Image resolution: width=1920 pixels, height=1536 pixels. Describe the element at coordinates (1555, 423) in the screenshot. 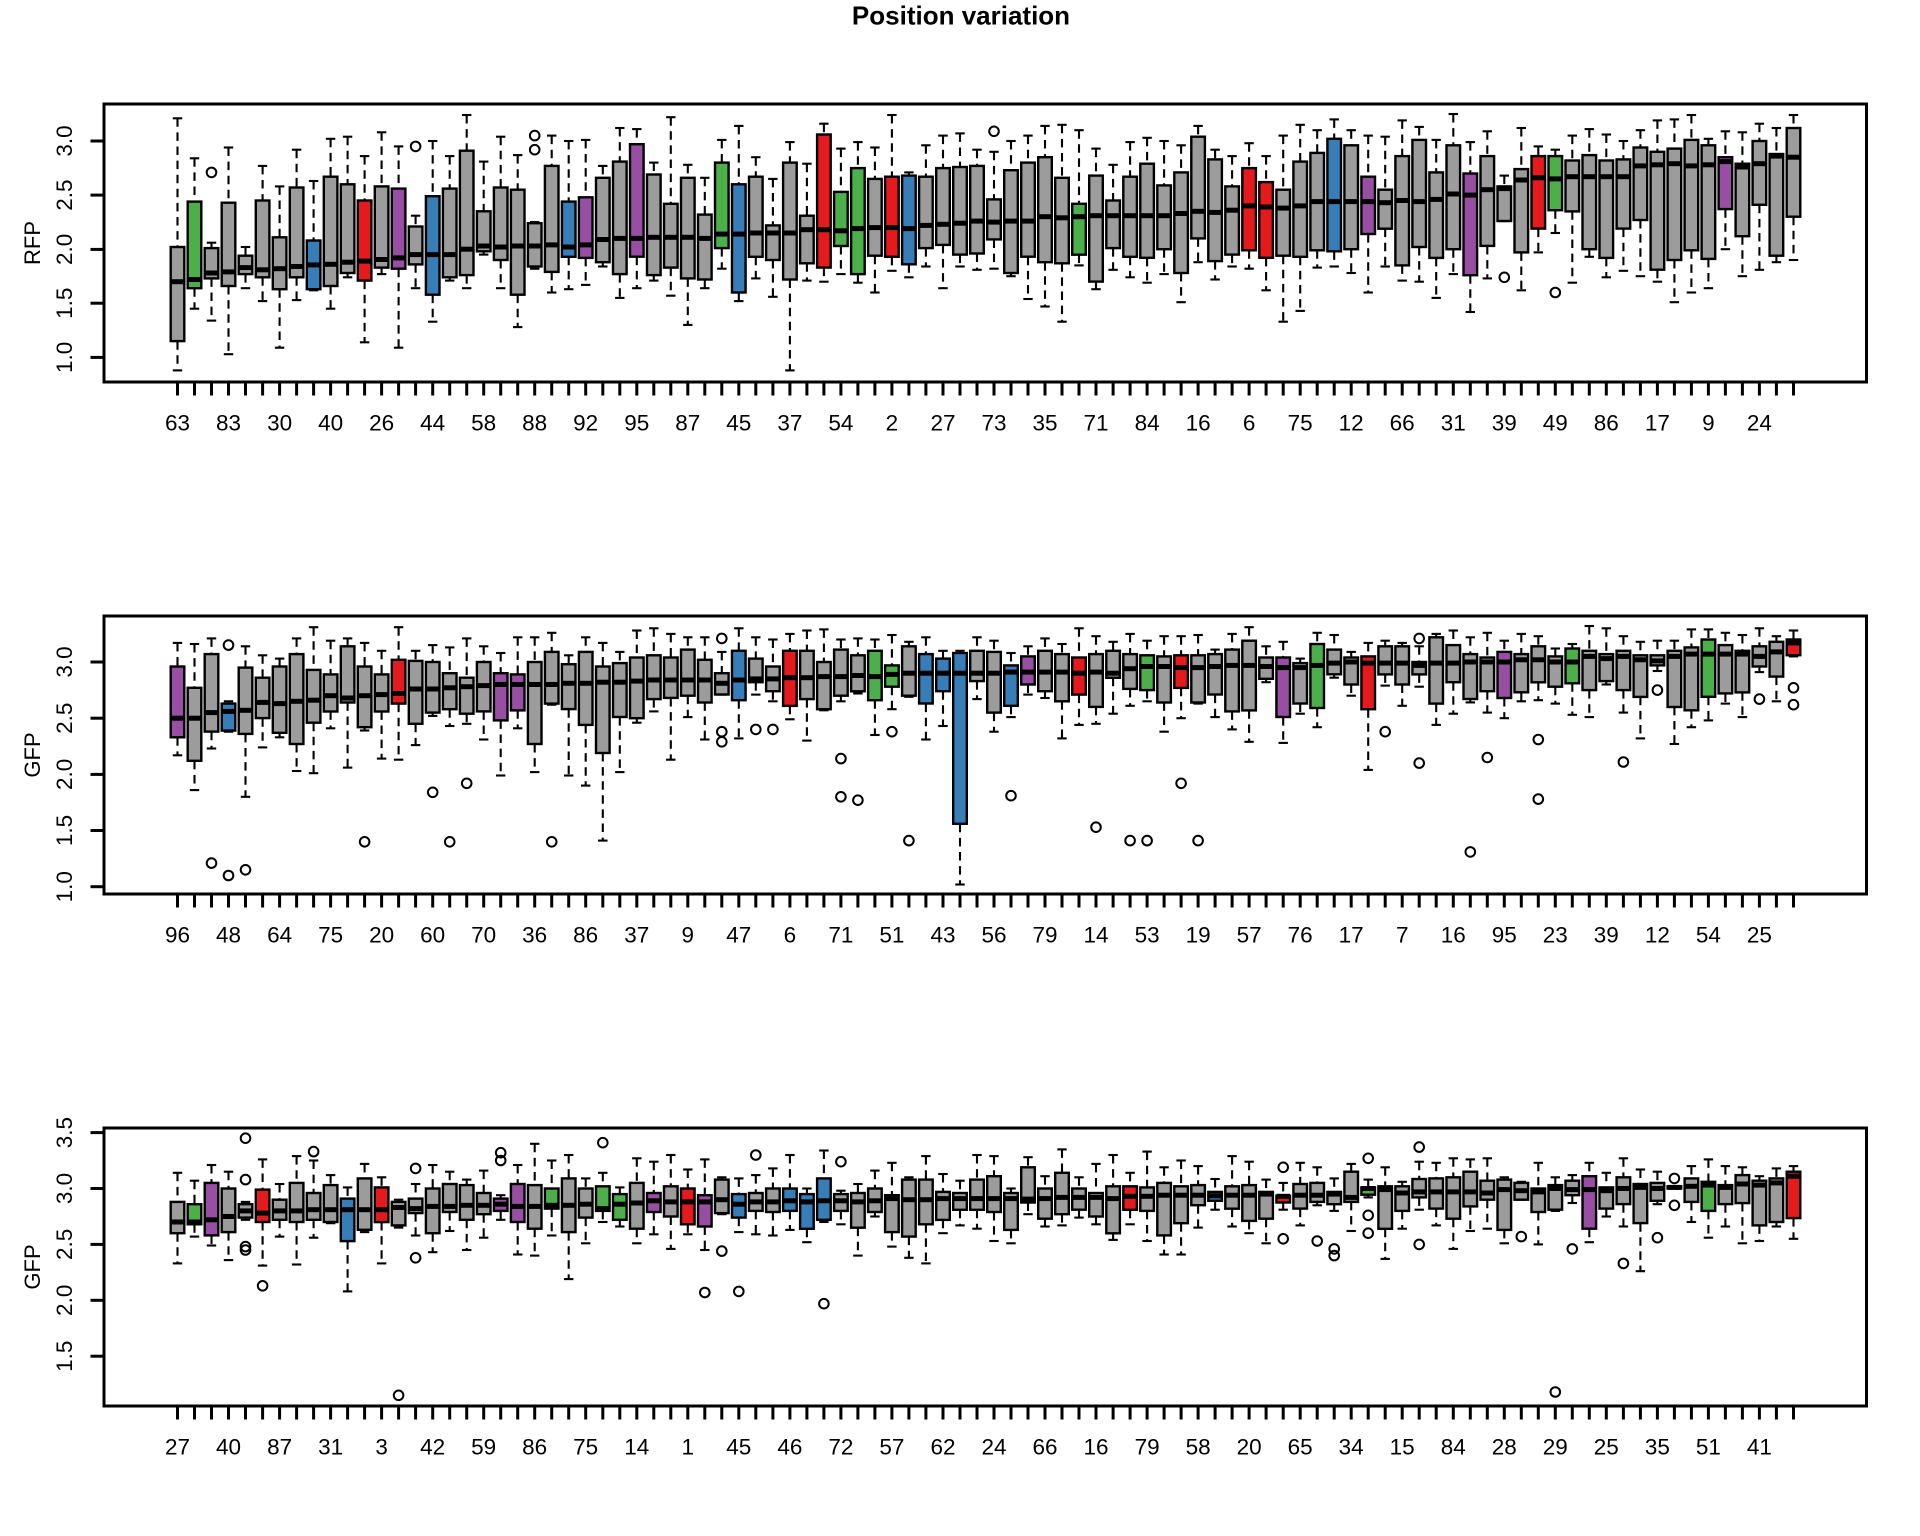

I see `svg-text: 49` at that location.